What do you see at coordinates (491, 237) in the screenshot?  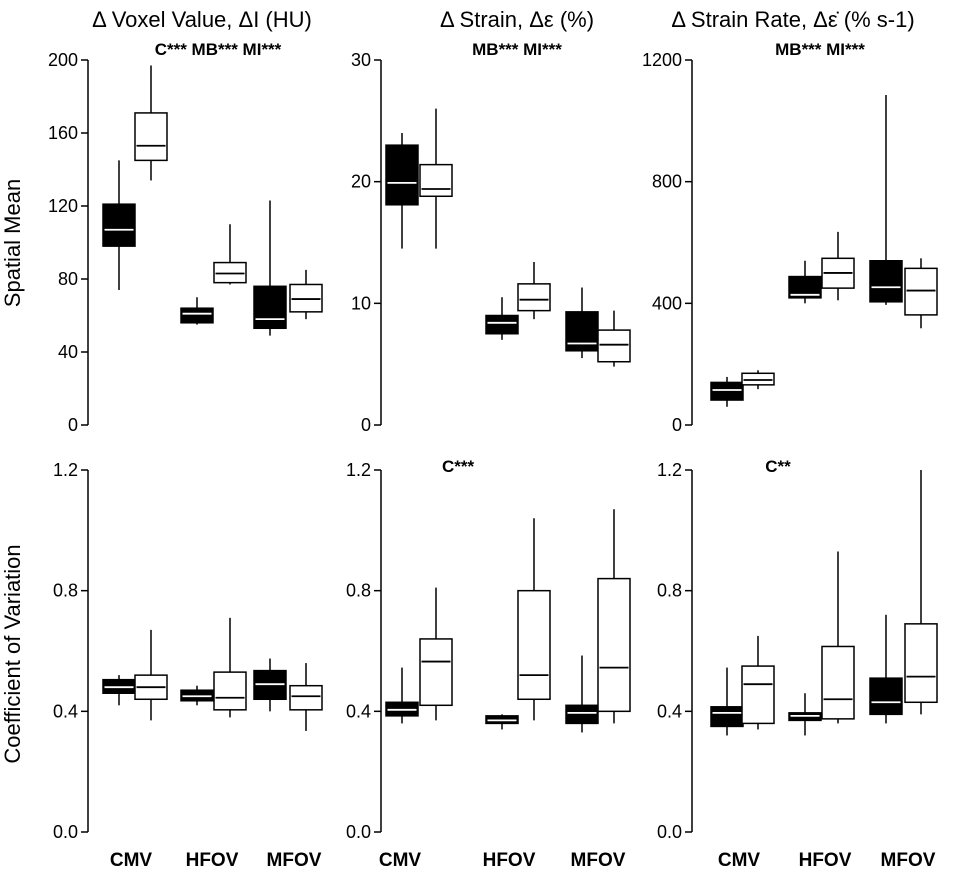 I see `panel-spatial-mean-strain: 0 10 20 30 MB*** MI***` at bounding box center [491, 237].